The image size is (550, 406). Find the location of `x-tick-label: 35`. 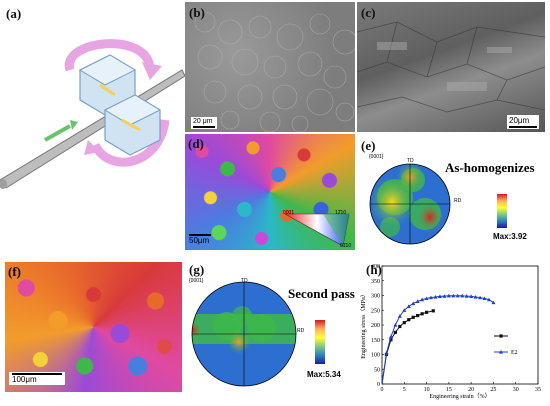

x-tick-label: 35 is located at coordinates (538, 390).